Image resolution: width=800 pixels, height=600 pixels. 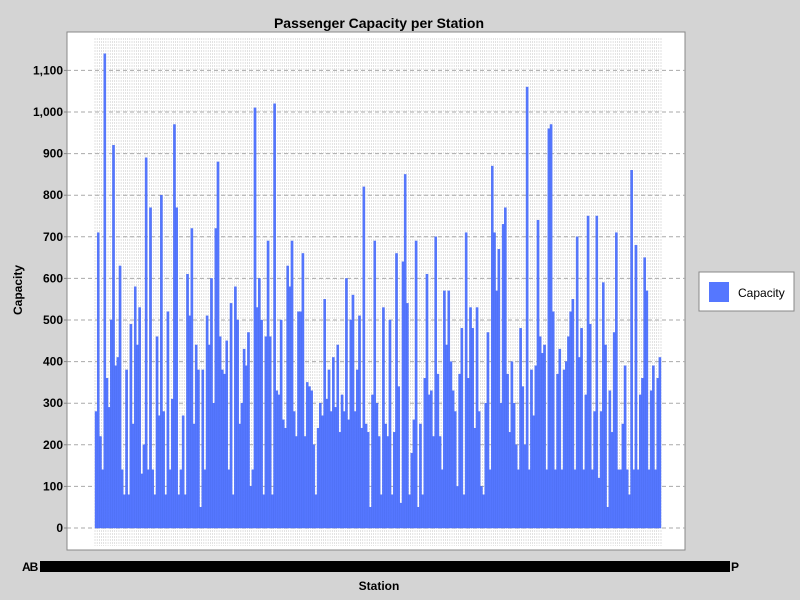 I want to click on y-tick-label: 900, so click(x=53, y=154).